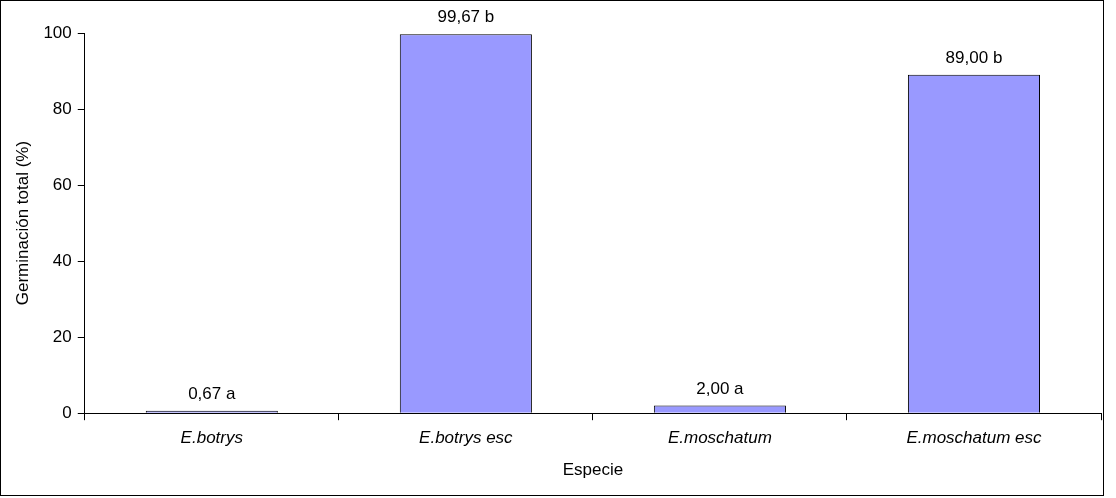 Image resolution: width=1116 pixels, height=498 pixels. What do you see at coordinates (62, 336) in the screenshot?
I see `y-tick-label: 20` at bounding box center [62, 336].